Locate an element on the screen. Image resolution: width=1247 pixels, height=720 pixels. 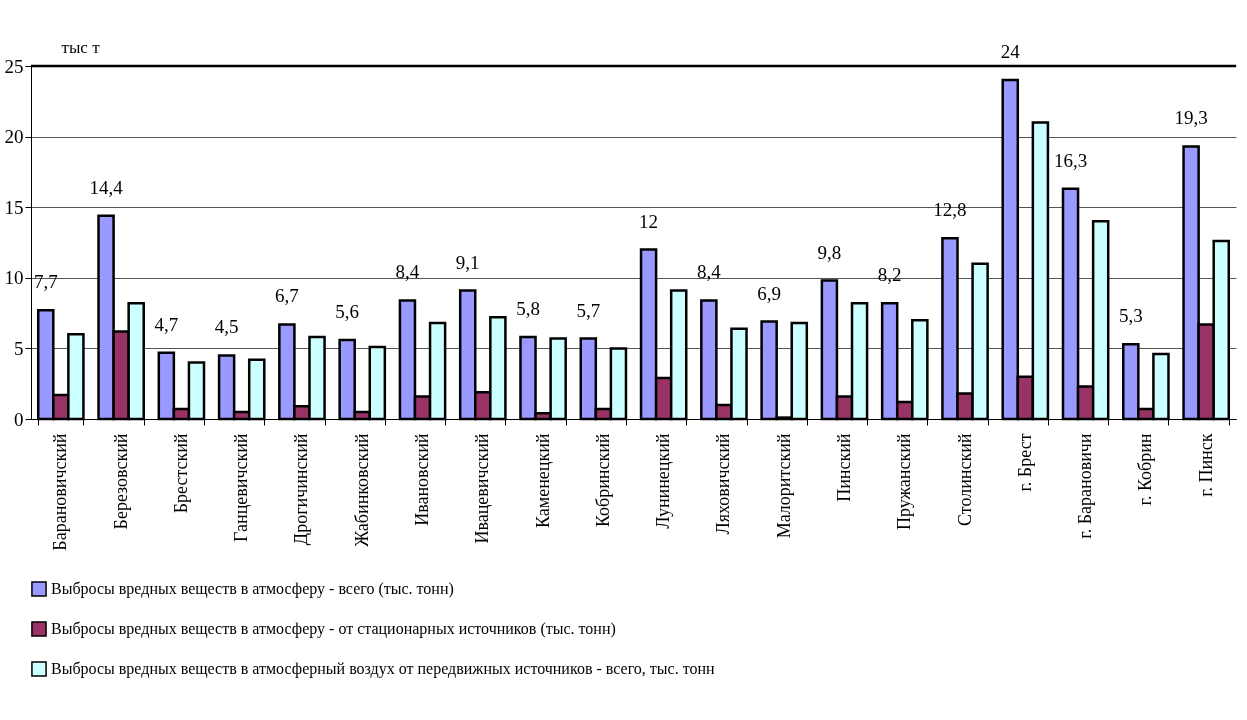
x-tick-label: Жабинковский is located at coordinates (361, 490).